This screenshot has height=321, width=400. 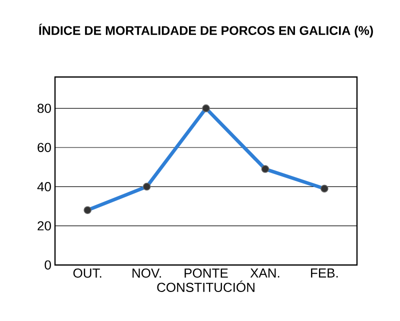 What do you see at coordinates (44, 108) in the screenshot?
I see `y-tick-label: 80` at bounding box center [44, 108].